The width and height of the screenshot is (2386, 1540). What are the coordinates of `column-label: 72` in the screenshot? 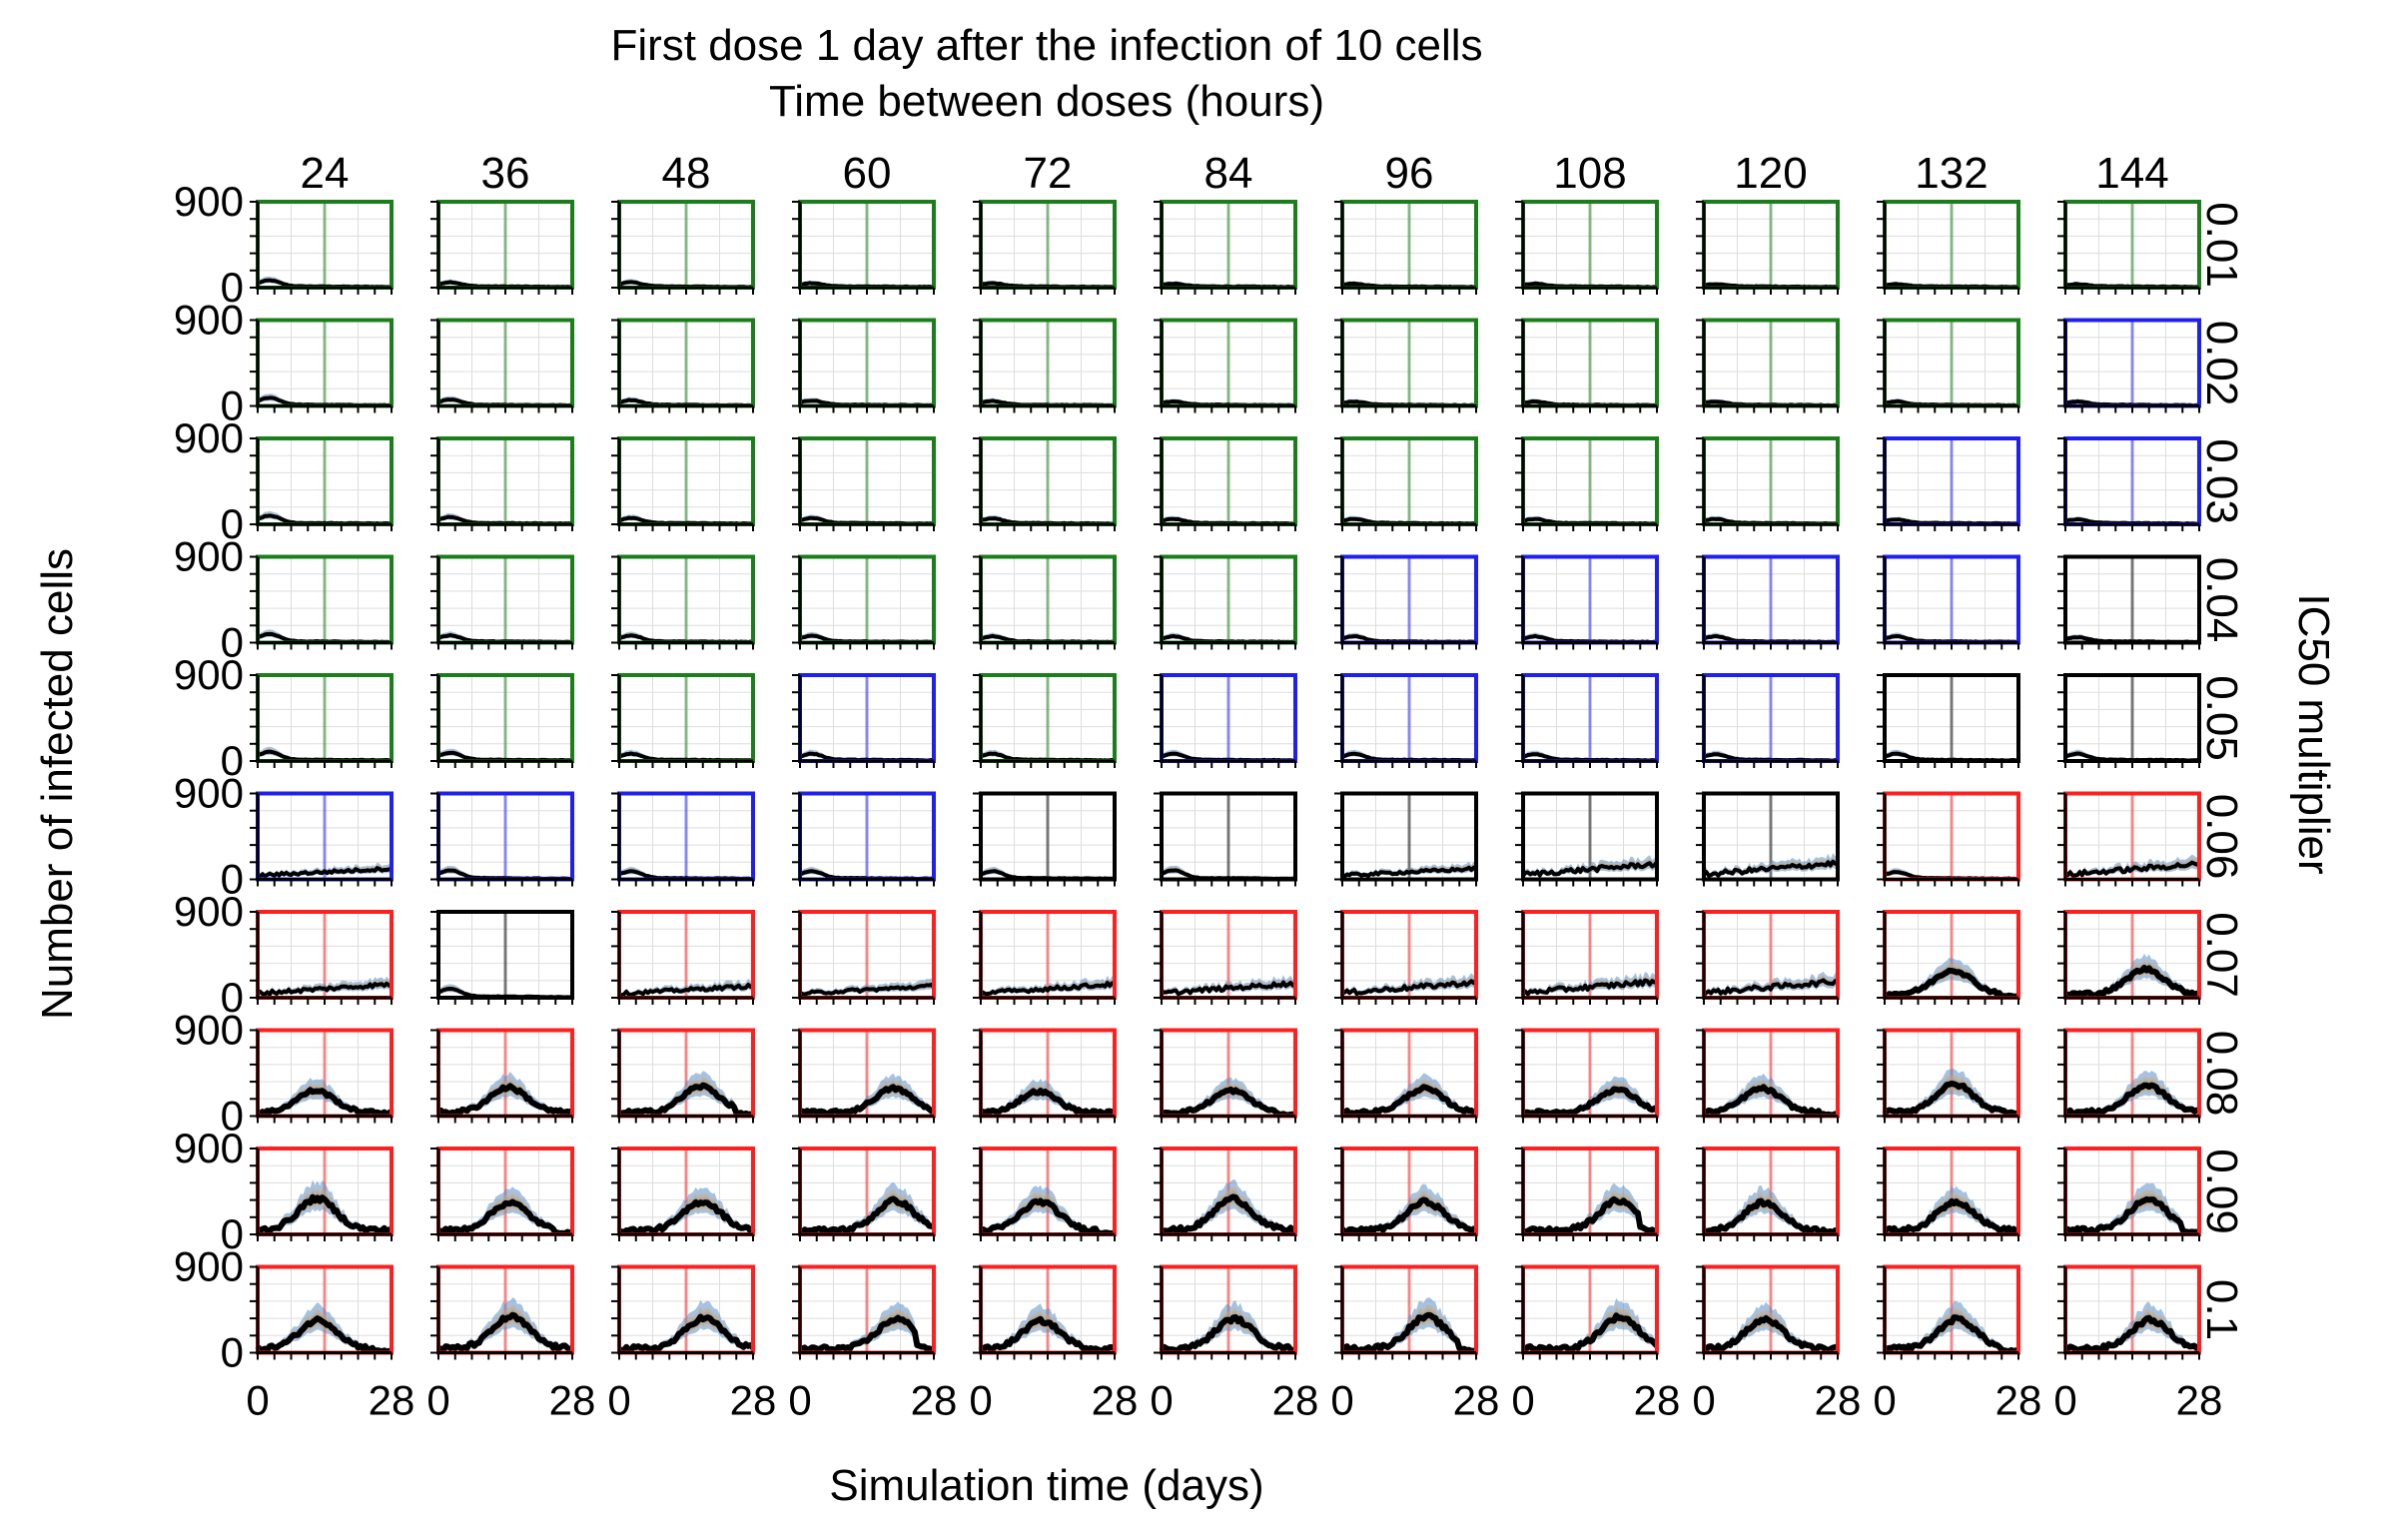 It's located at (1048, 173).